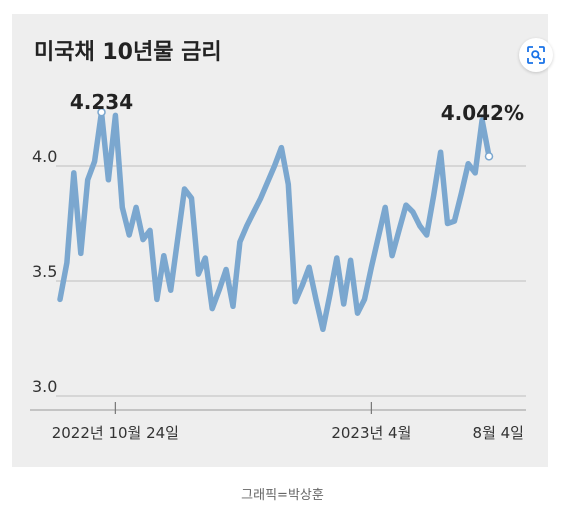  Describe the element at coordinates (282, 495) in the screenshot. I see `image-credit: 그래픽=박상훈` at that location.